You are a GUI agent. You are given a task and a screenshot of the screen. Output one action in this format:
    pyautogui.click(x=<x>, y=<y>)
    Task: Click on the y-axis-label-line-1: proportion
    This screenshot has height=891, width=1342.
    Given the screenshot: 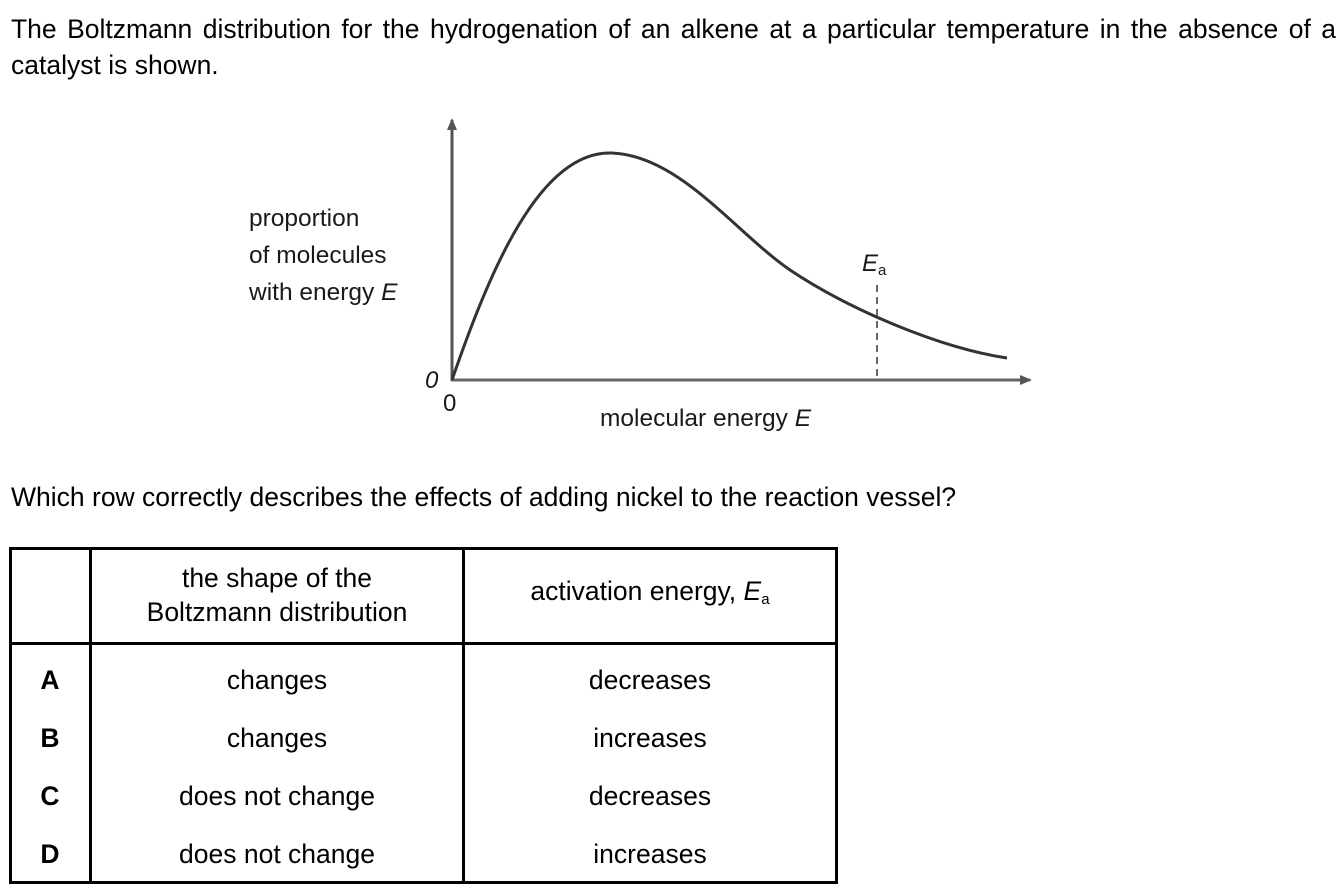 What is the action you would take?
    pyautogui.click(x=304, y=218)
    